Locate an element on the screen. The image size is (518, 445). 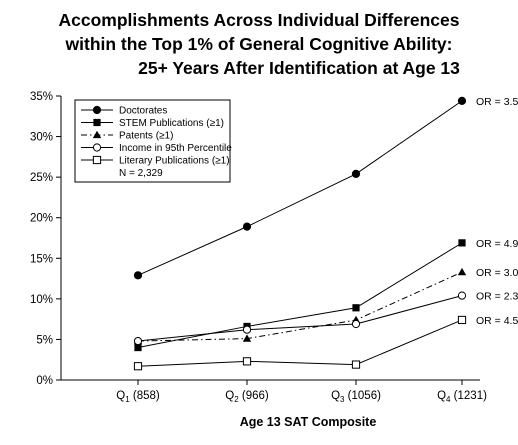
odds-ratio-label: OR = 2.31* is located at coordinates (497, 297).